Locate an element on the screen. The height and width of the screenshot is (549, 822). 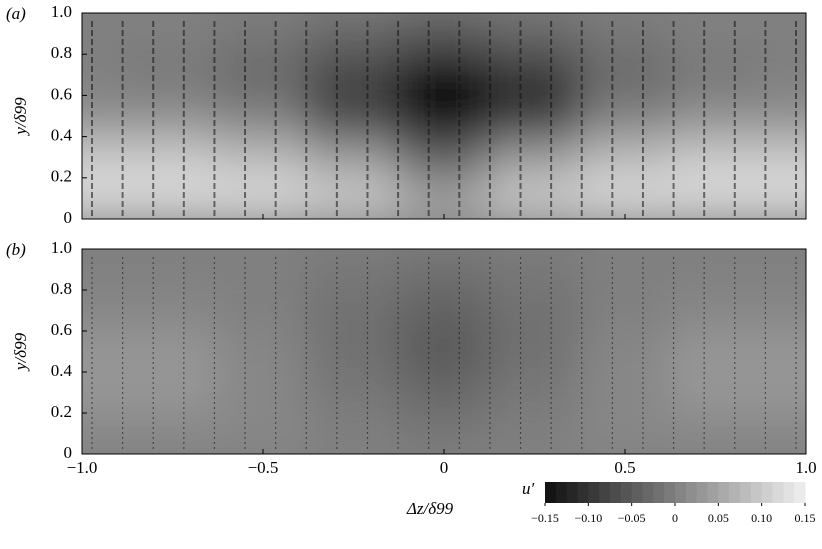
y-axis-label: y/δ99 is located at coordinates (20, 117).